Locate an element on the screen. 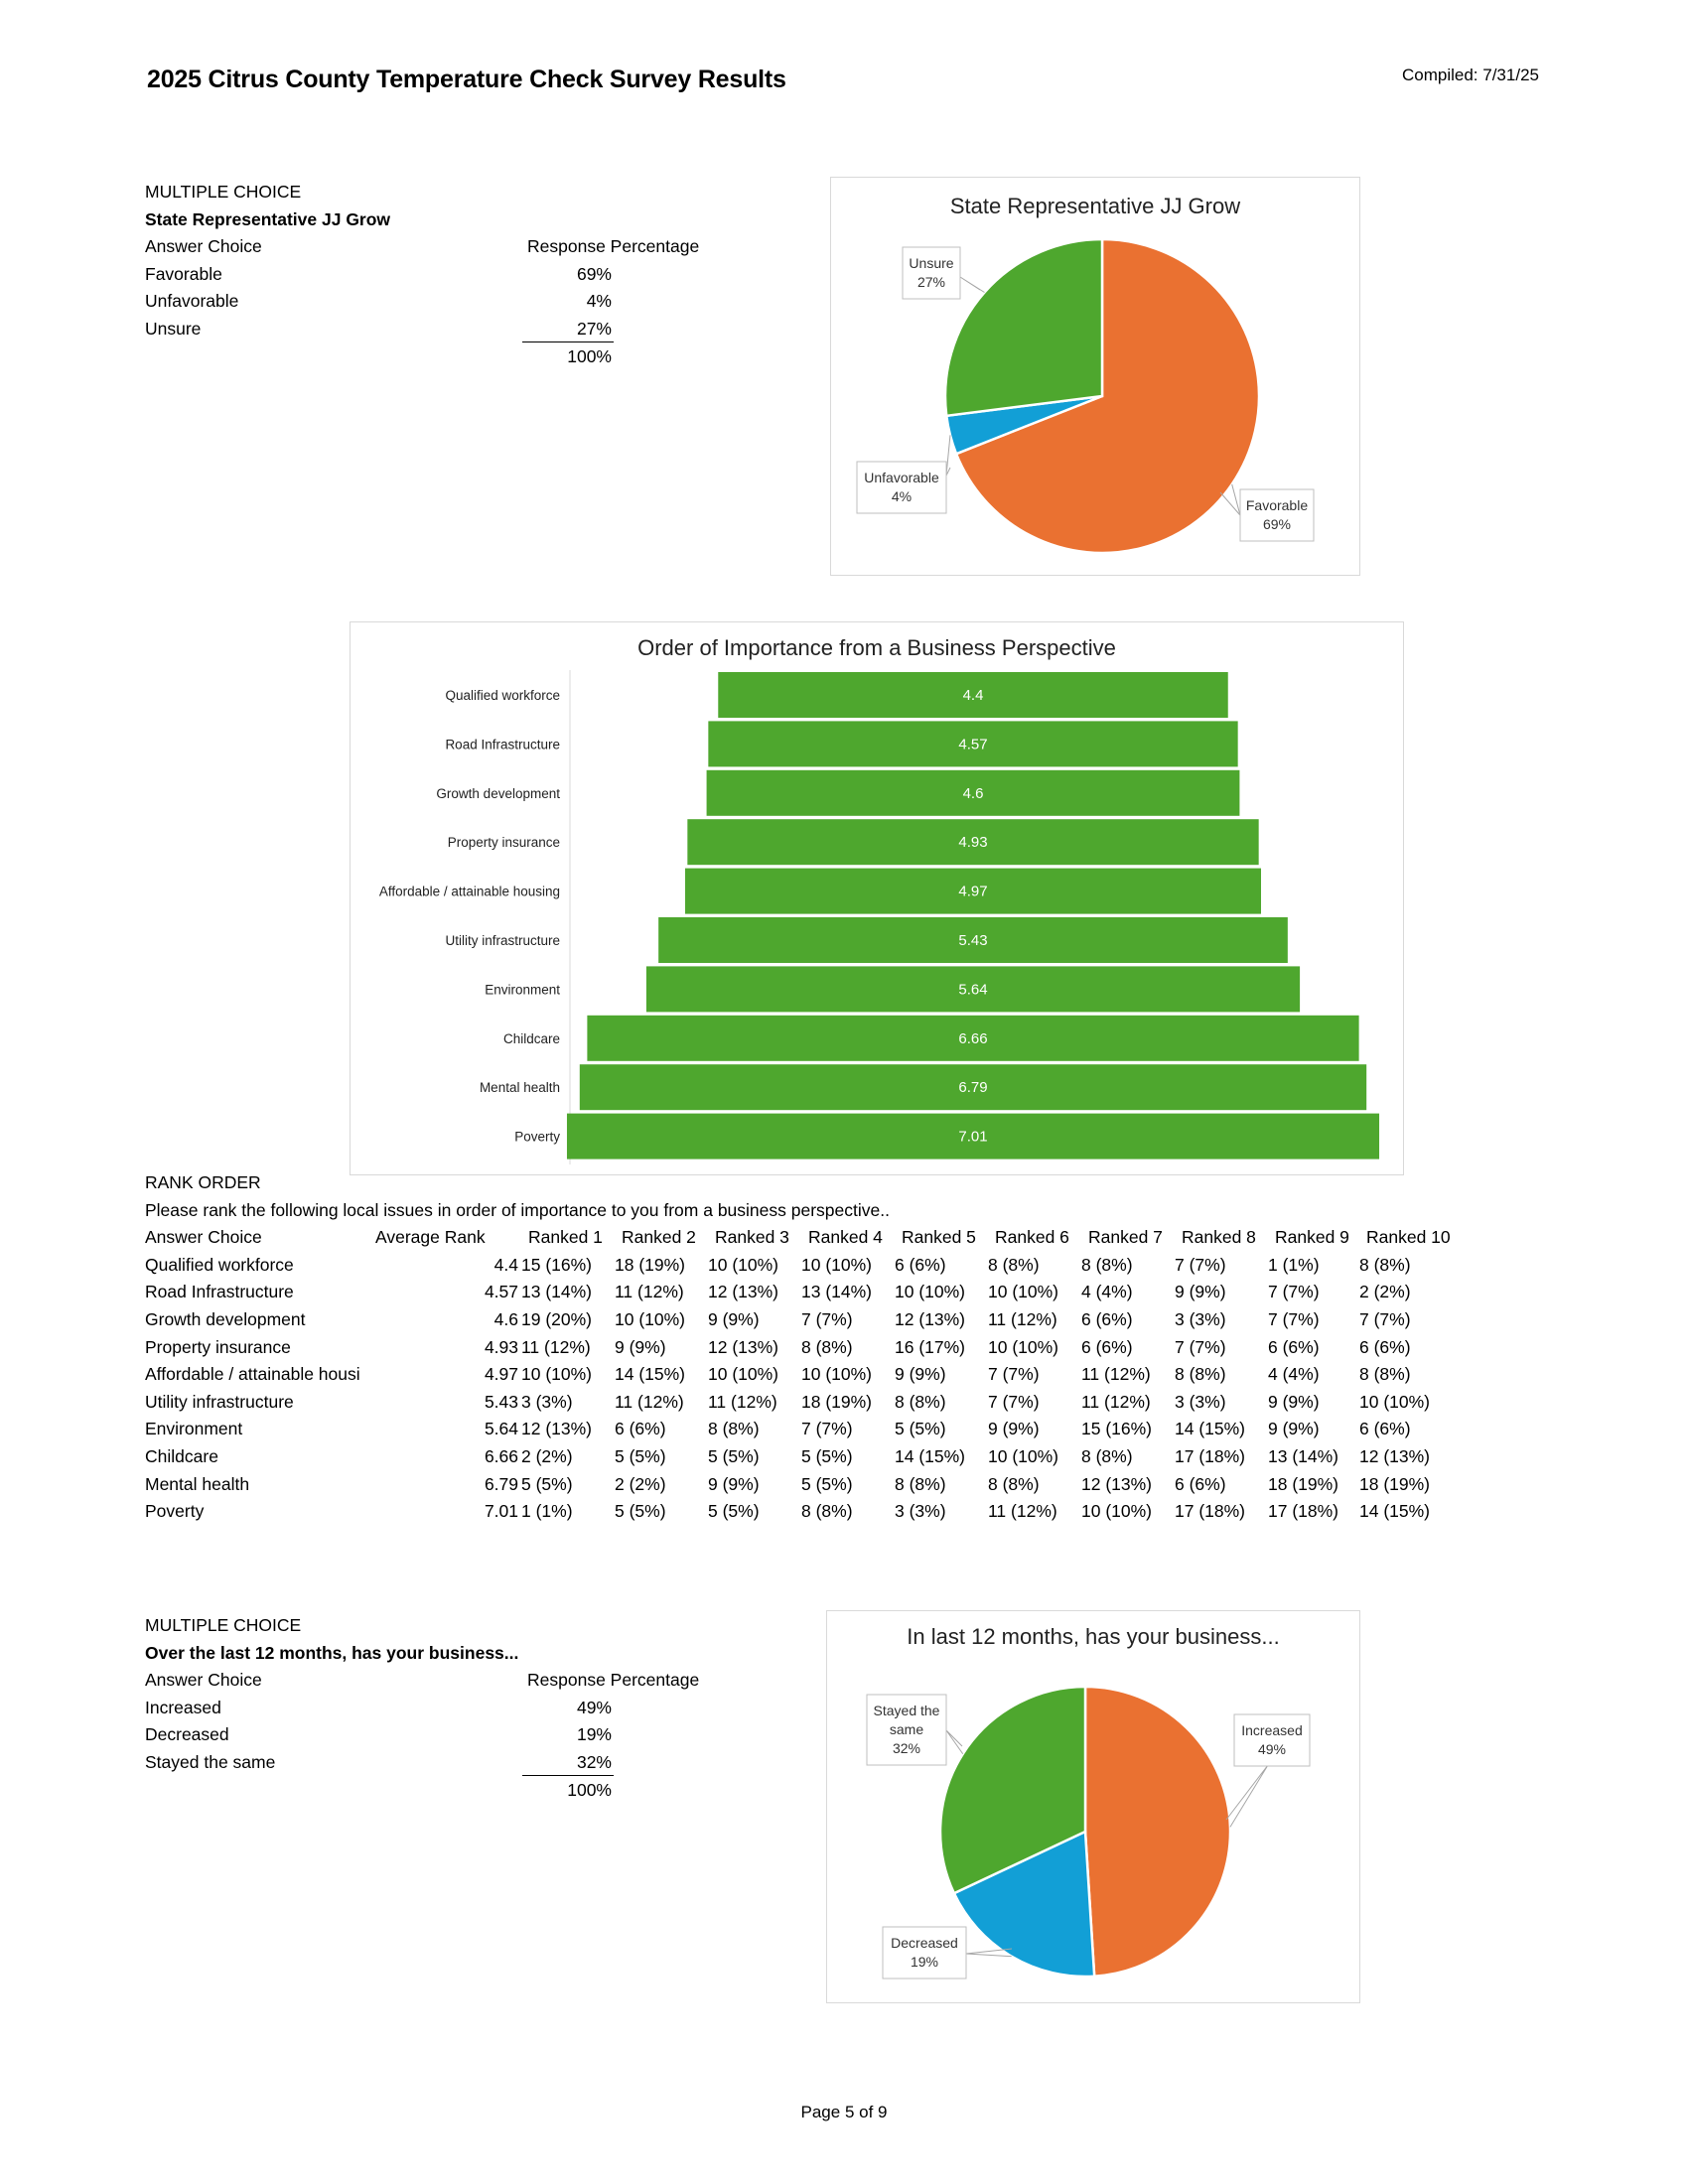 This screenshot has height=2184, width=1688. average-rank-value: 6.79 is located at coordinates (501, 1483).